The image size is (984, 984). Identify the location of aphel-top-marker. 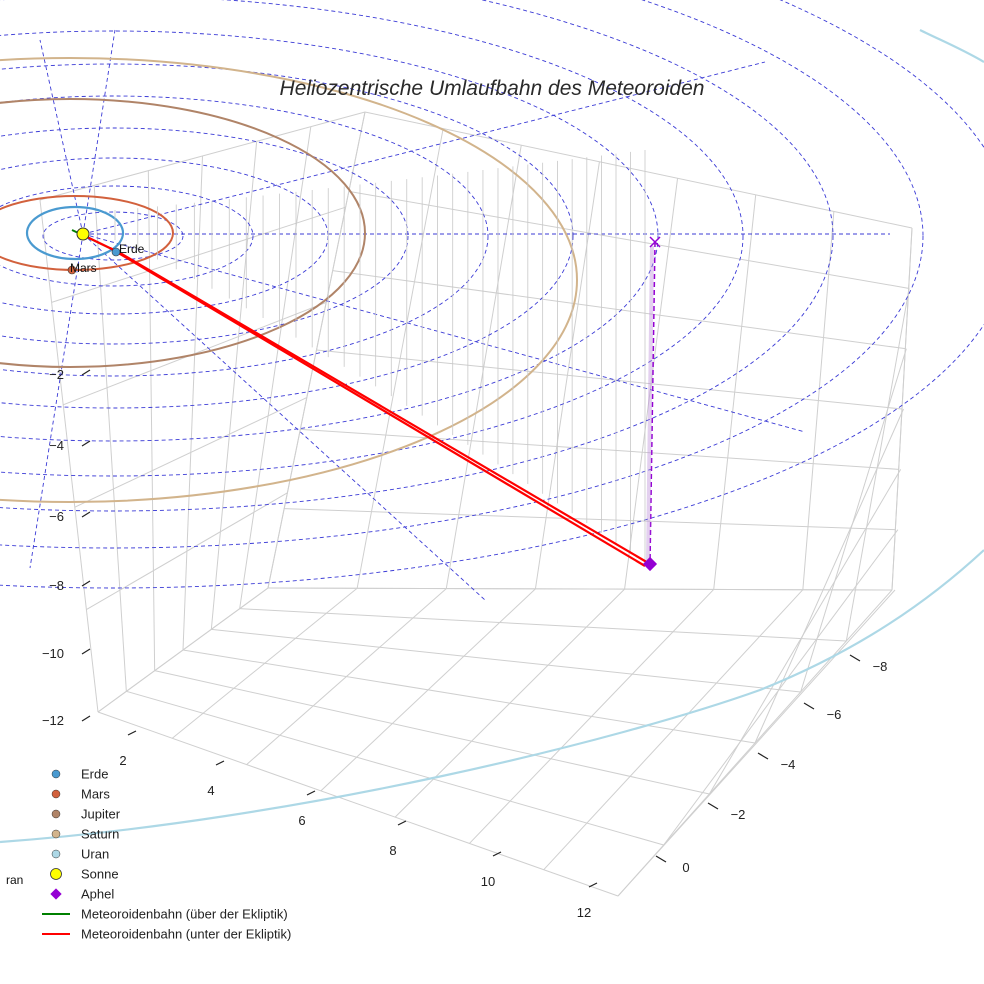
(655, 242).